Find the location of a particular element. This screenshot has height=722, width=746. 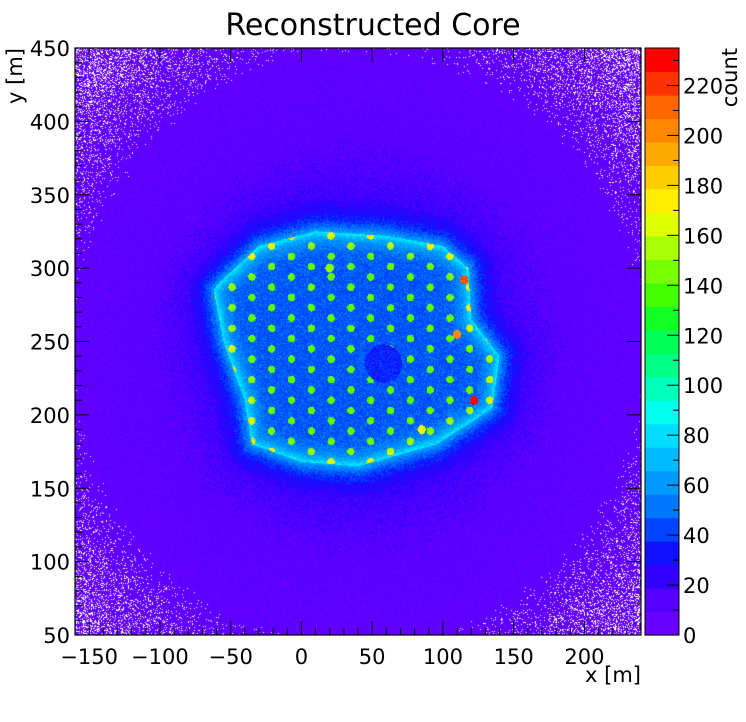

colorbar-tick-label: 0 is located at coordinates (689, 636).